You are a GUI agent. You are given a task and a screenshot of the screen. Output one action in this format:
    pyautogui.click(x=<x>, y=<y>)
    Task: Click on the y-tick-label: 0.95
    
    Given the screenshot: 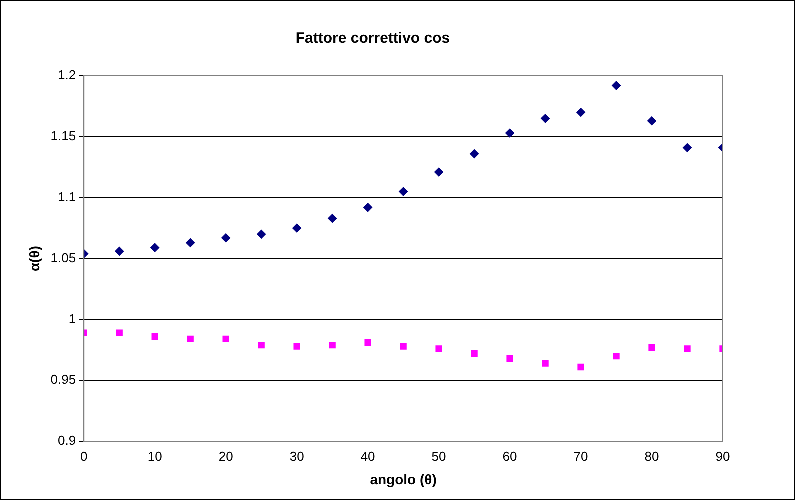 What is the action you would take?
    pyautogui.click(x=63, y=380)
    